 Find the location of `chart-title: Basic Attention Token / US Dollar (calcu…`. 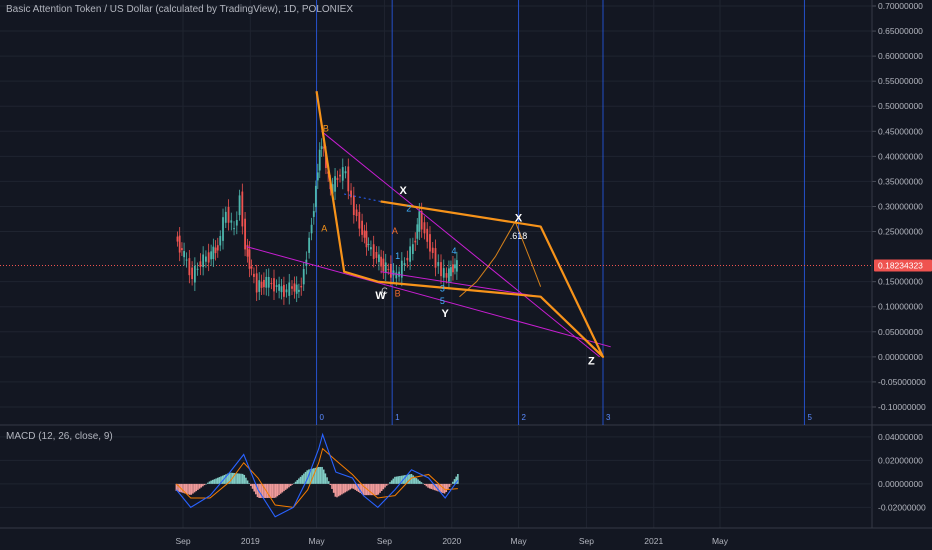

chart-title: Basic Attention Token / US Dollar (calcu… is located at coordinates (180, 9).